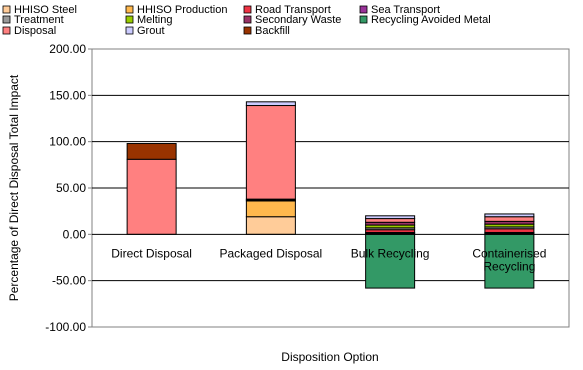 The height and width of the screenshot is (370, 583). What do you see at coordinates (69, 281) in the screenshot?
I see `y-tick-label: -50.00` at bounding box center [69, 281].